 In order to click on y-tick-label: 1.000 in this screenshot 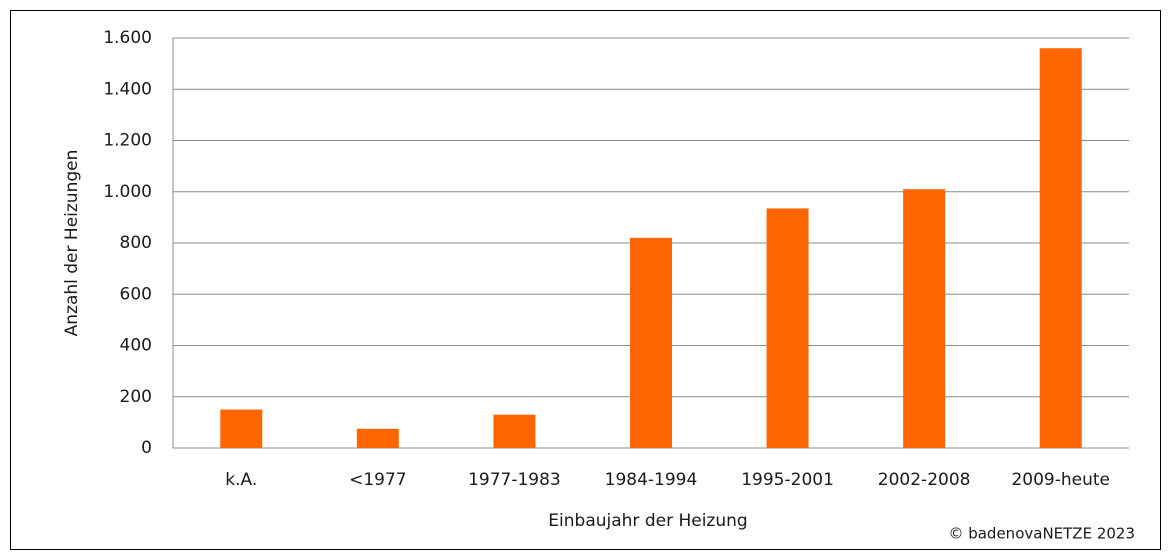, I will do `click(127, 192)`.